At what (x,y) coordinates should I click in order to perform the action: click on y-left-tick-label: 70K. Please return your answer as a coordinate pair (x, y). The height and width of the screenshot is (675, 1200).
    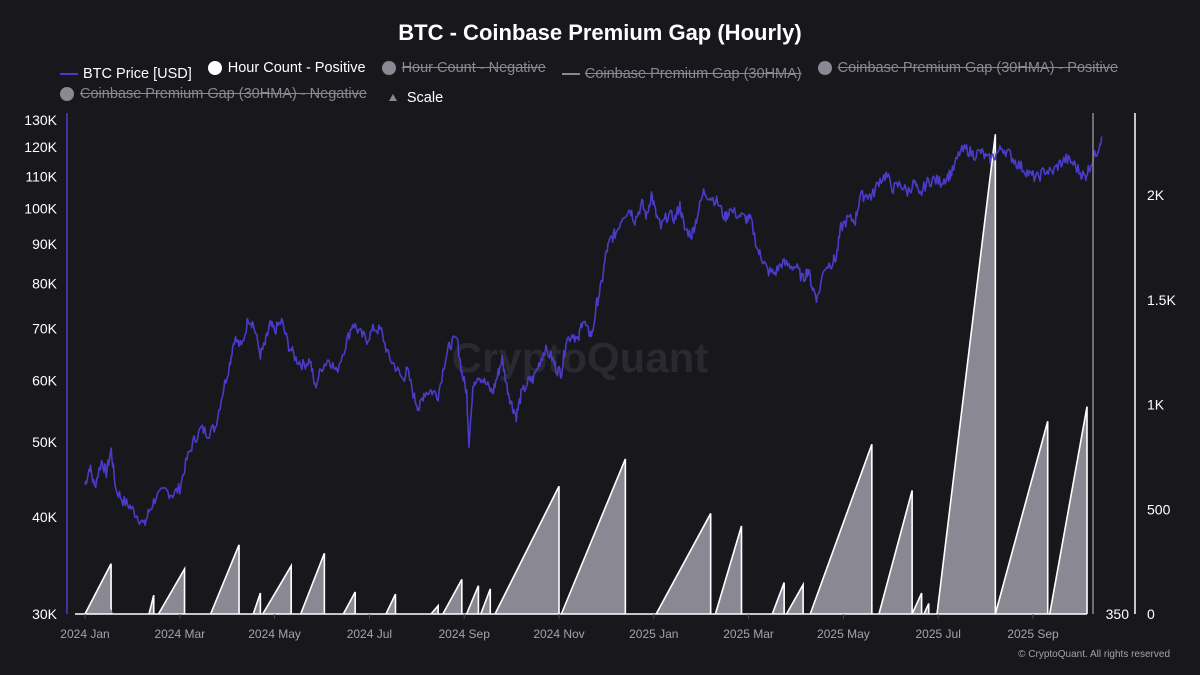
    Looking at the image, I should click on (45, 329).